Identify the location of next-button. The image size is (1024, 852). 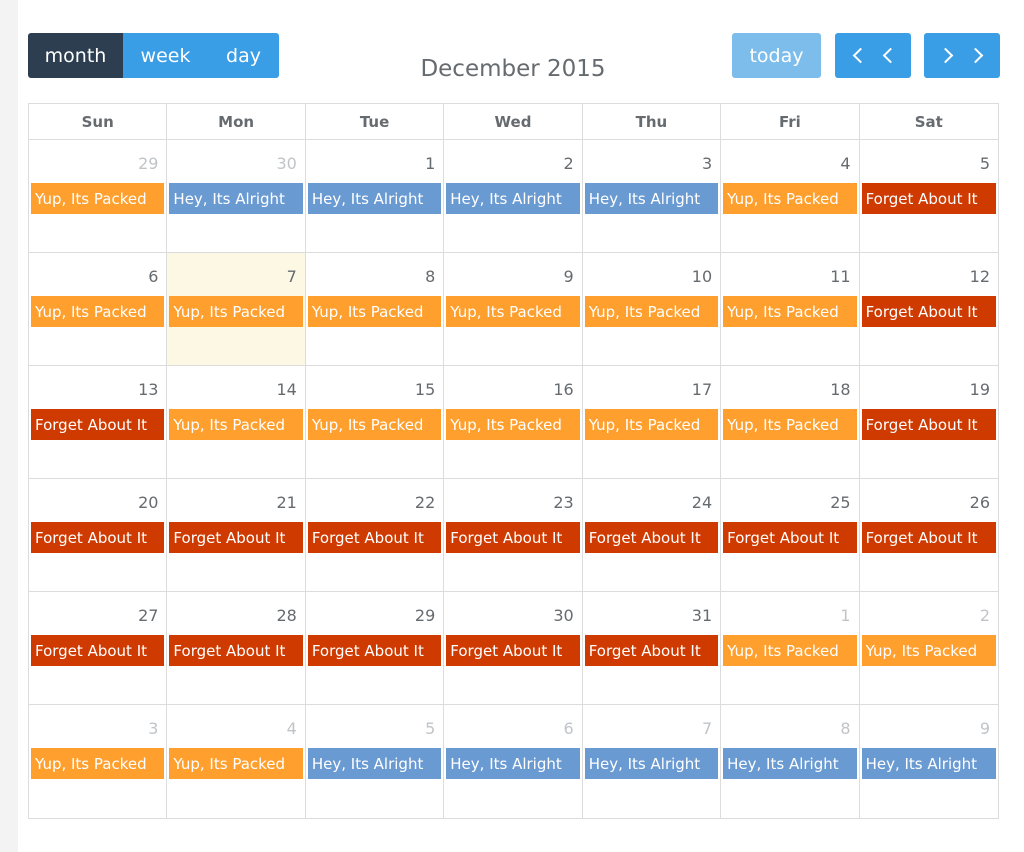
(962, 55).